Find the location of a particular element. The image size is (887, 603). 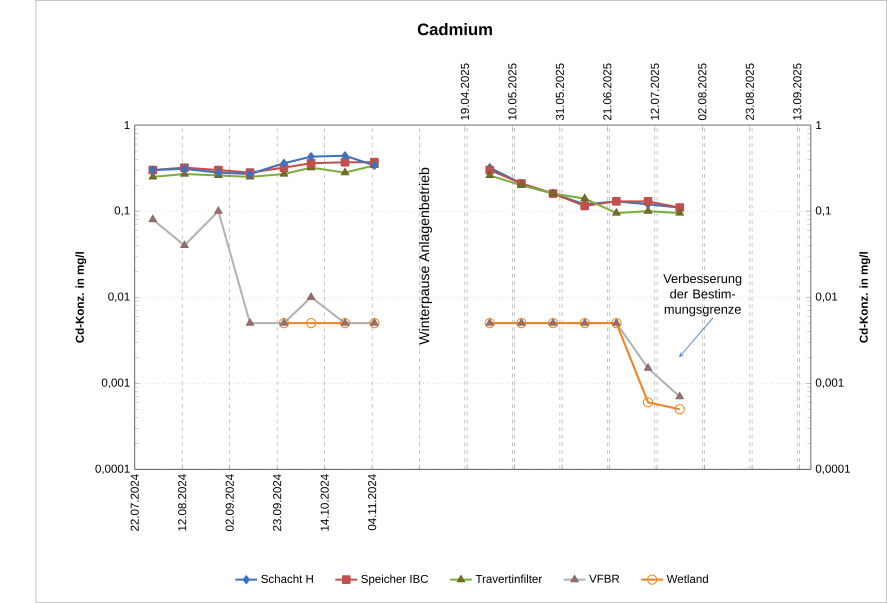

x2-tick-label: 10.05.2025 is located at coordinates (512, 91).